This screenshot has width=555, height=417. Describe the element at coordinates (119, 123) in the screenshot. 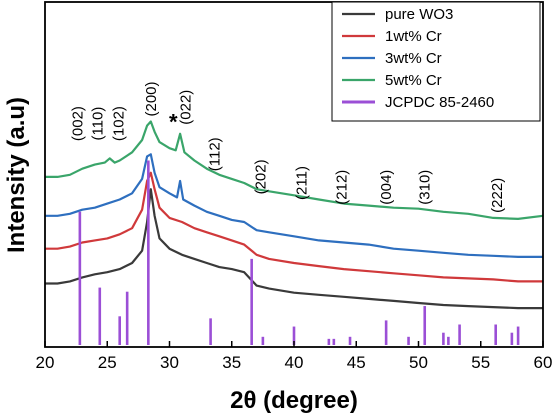

I see `peak-label-102: (102)` at that location.